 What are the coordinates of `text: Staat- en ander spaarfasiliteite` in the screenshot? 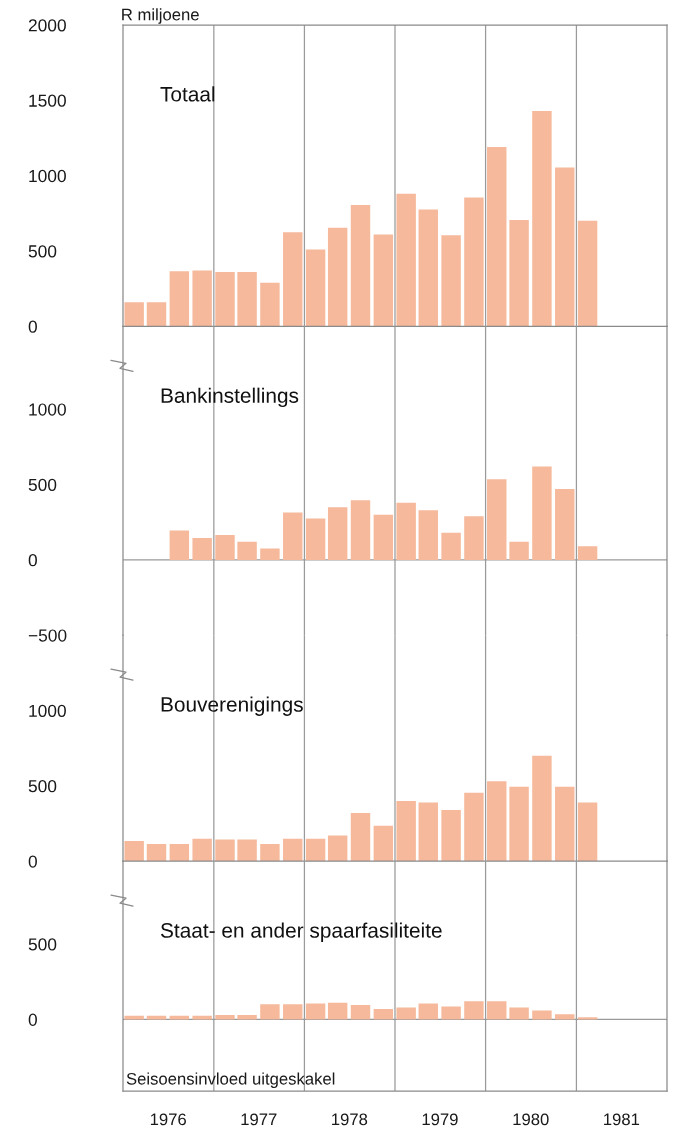 It's located at (301, 932).